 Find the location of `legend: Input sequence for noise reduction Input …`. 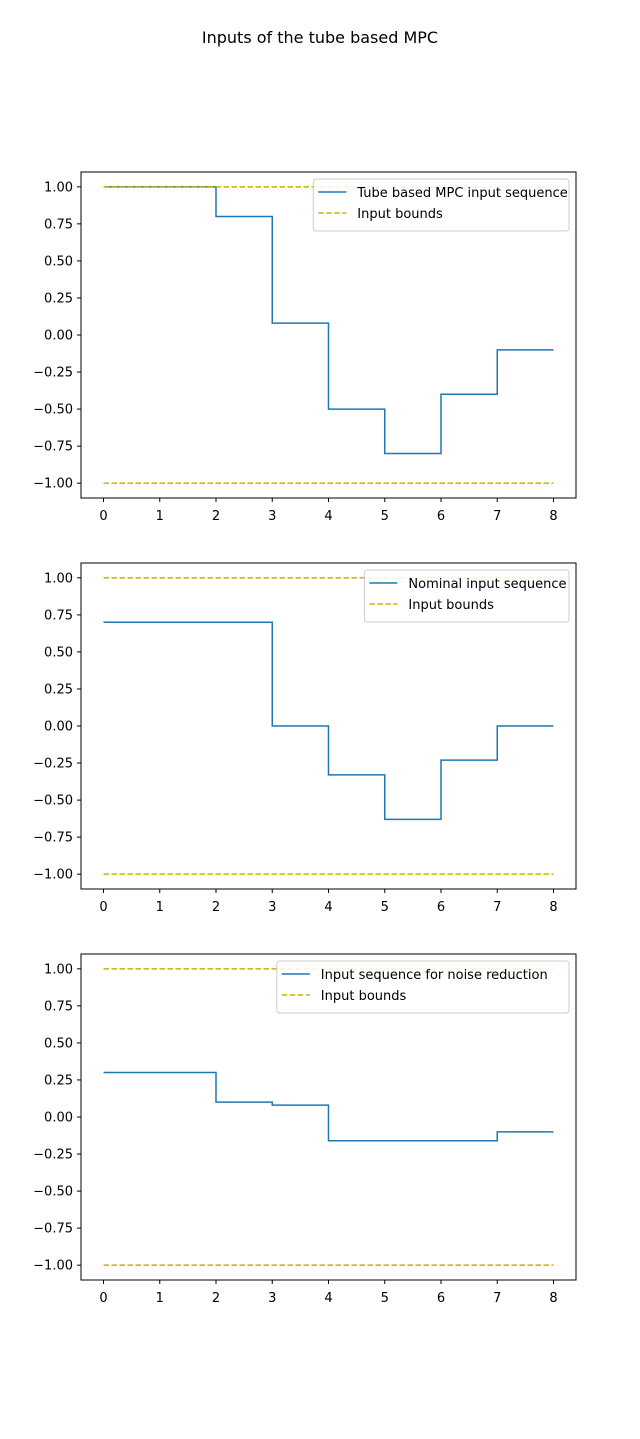

legend: Input sequence for noise reduction Input … is located at coordinates (423, 987).